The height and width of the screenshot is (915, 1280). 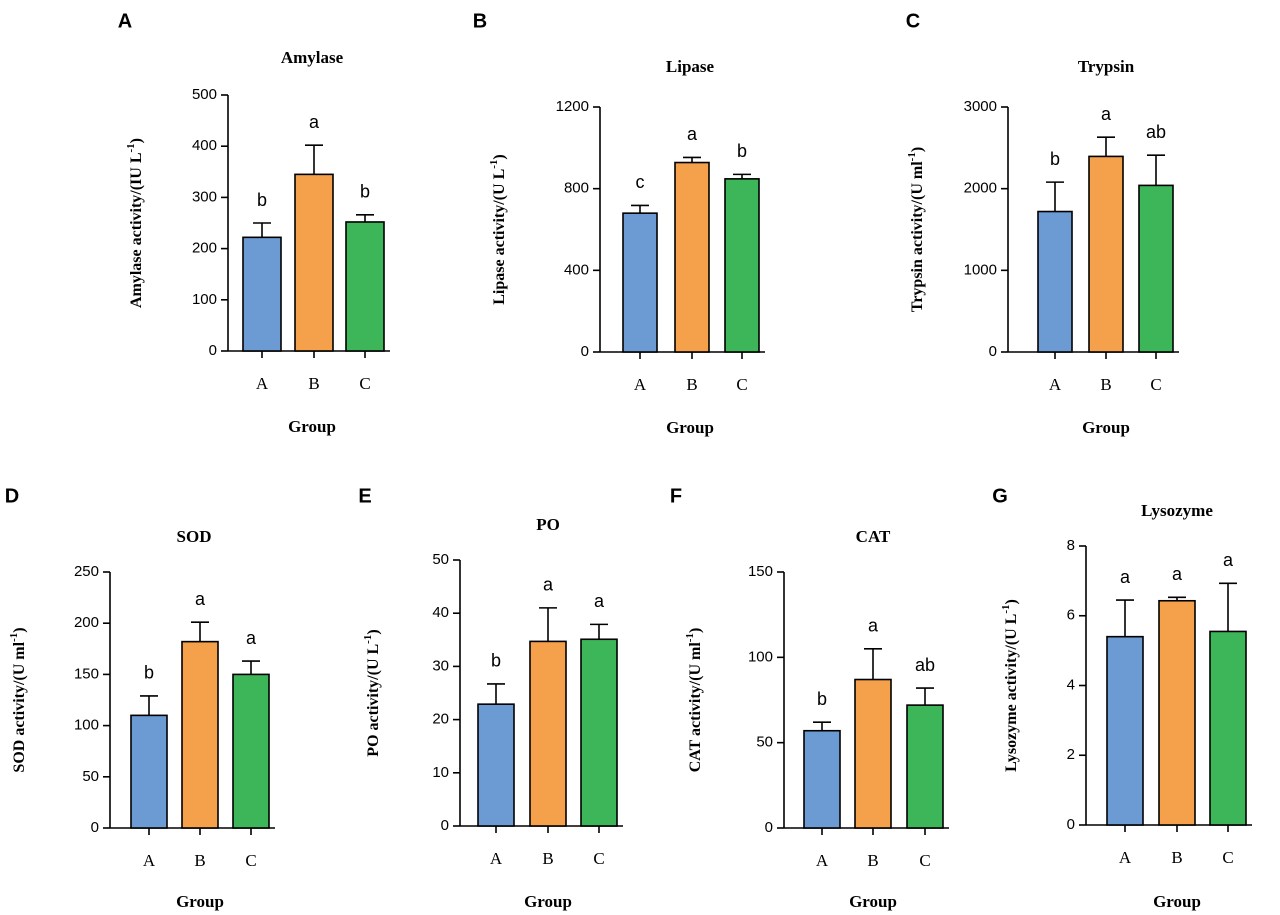 I want to click on chart-title: CAT, so click(x=873, y=536).